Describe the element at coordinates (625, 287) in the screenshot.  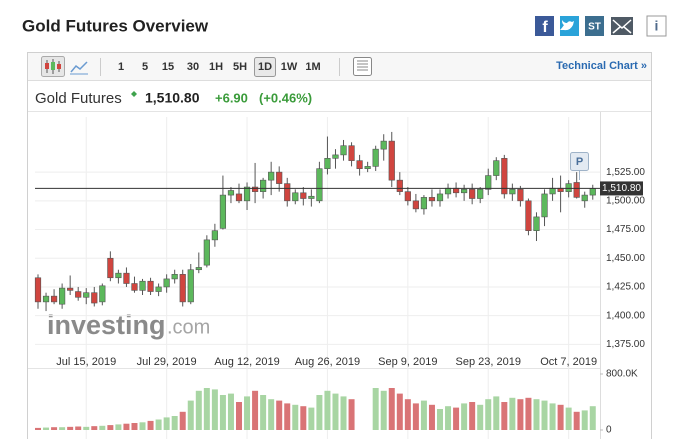
I see `y-tick-label: 1,425.00` at that location.